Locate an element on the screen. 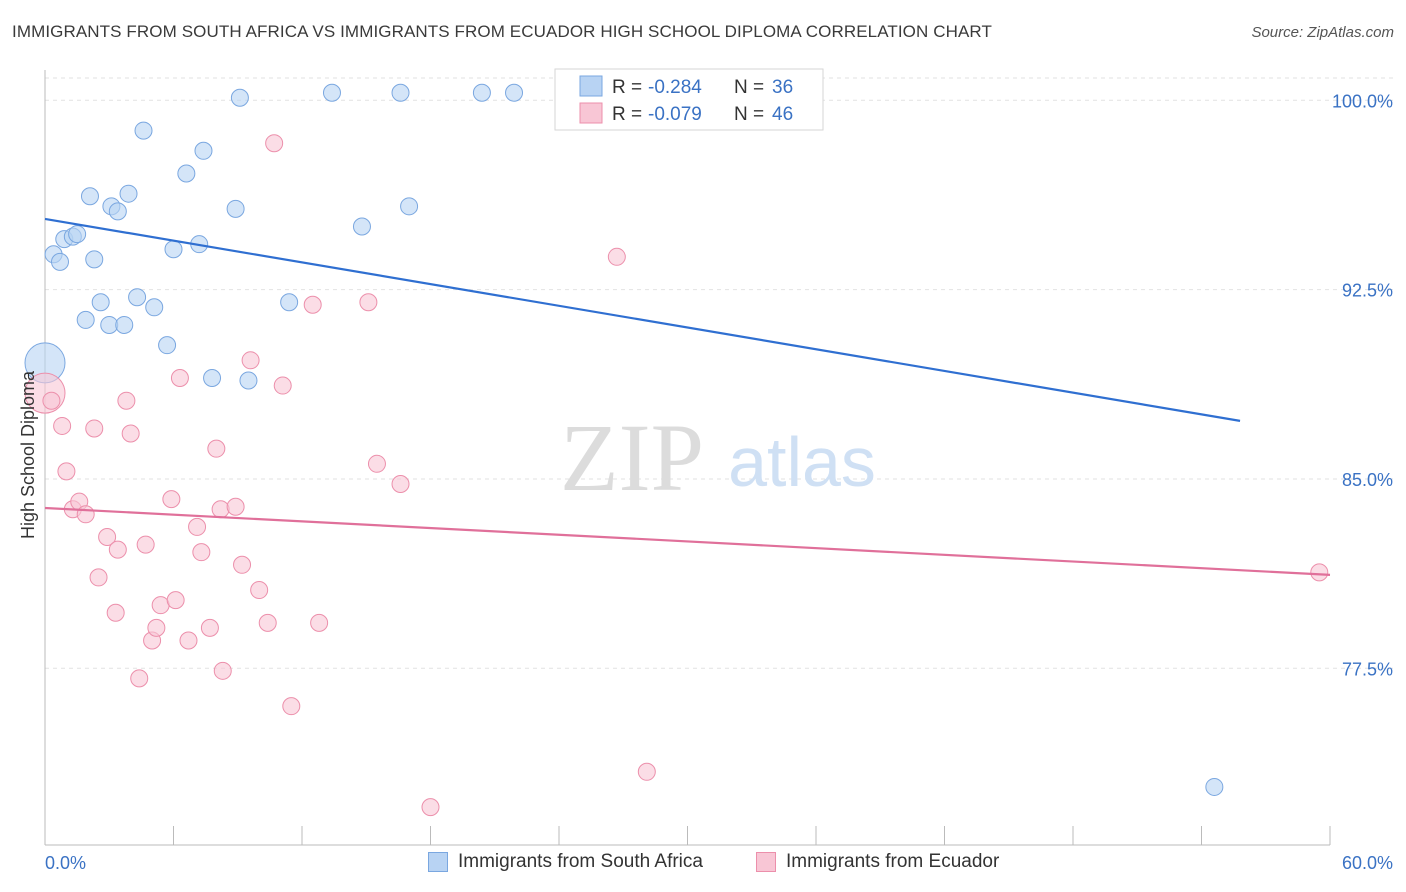 This screenshot has width=1406, height=892. y-tick-label: 100.0% is located at coordinates (1362, 101).